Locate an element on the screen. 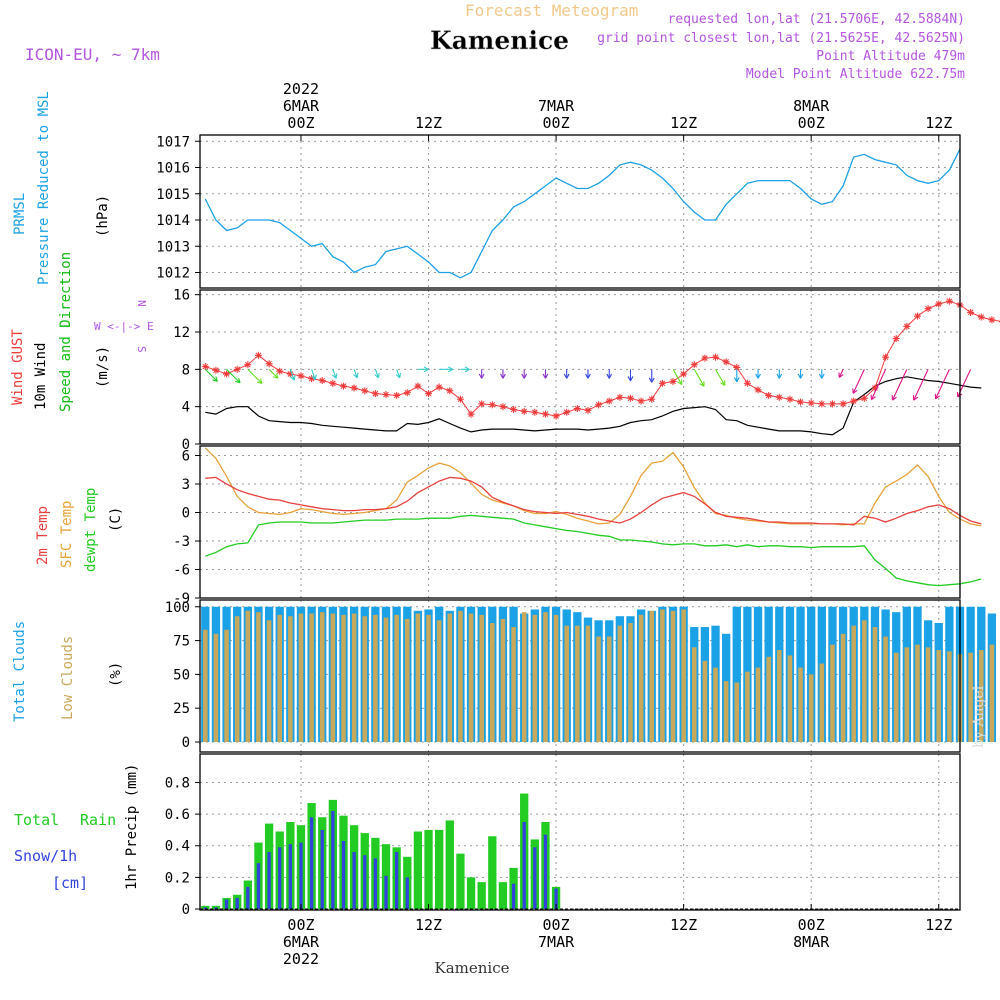 The height and width of the screenshot is (1000, 1000). ytick-label-clouds: 75 is located at coordinates (181, 642).